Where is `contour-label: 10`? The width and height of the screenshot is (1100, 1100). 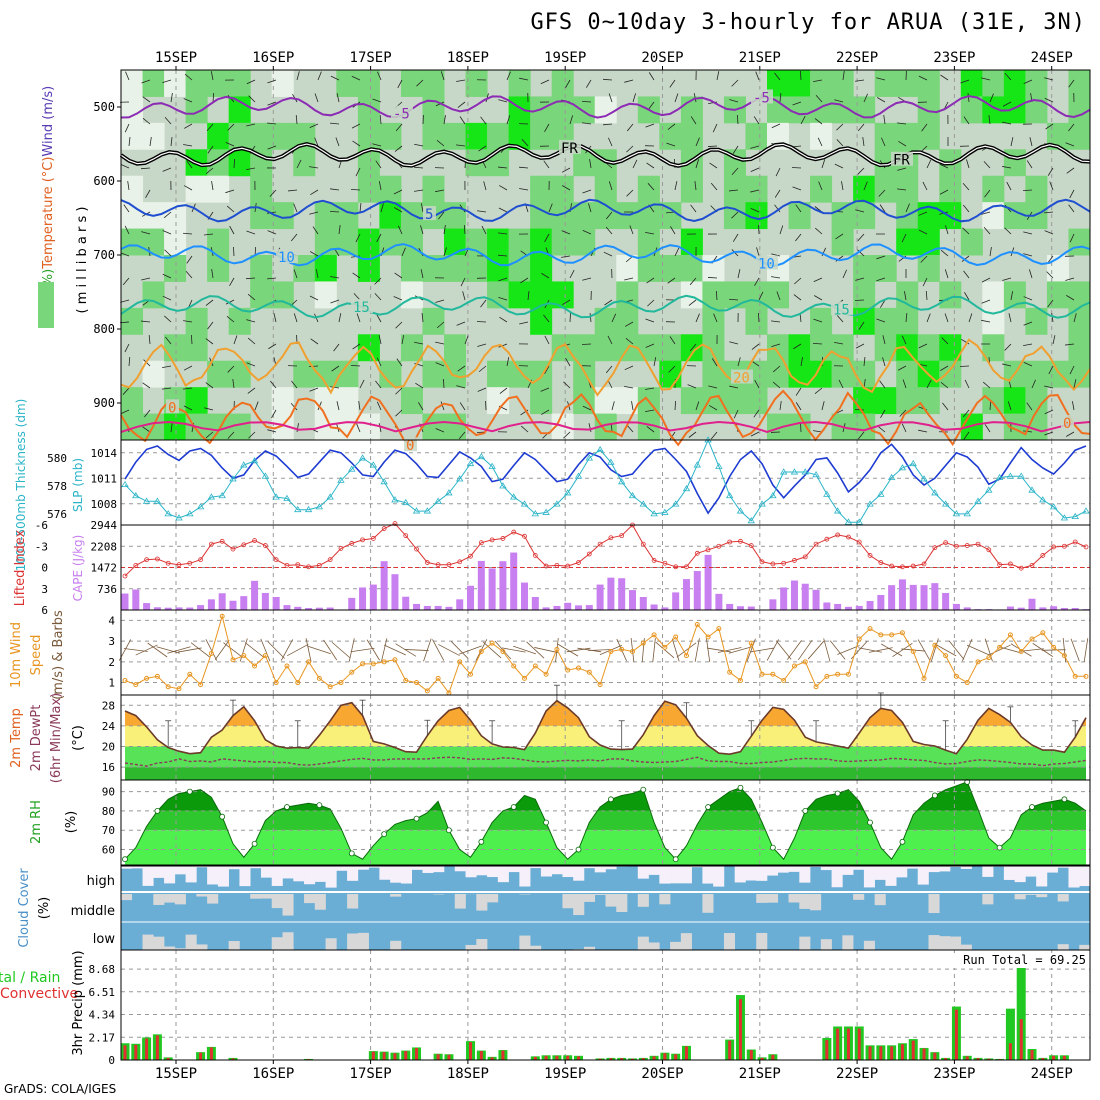
contour-label: 10 is located at coordinates (766, 264).